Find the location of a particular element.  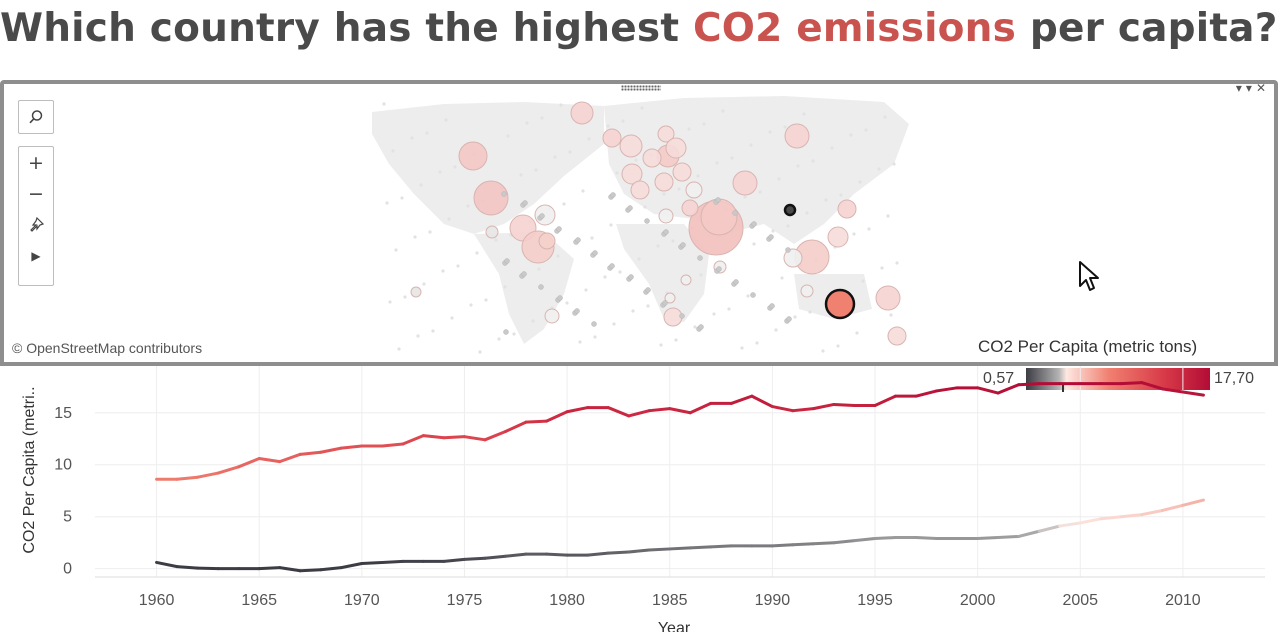

search-button is located at coordinates (36, 116).